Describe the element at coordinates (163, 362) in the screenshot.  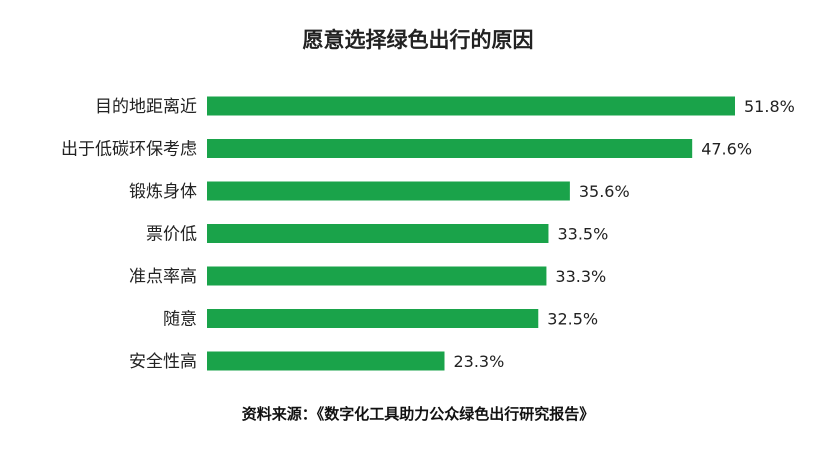
I see `category-label: 安全性高` at that location.